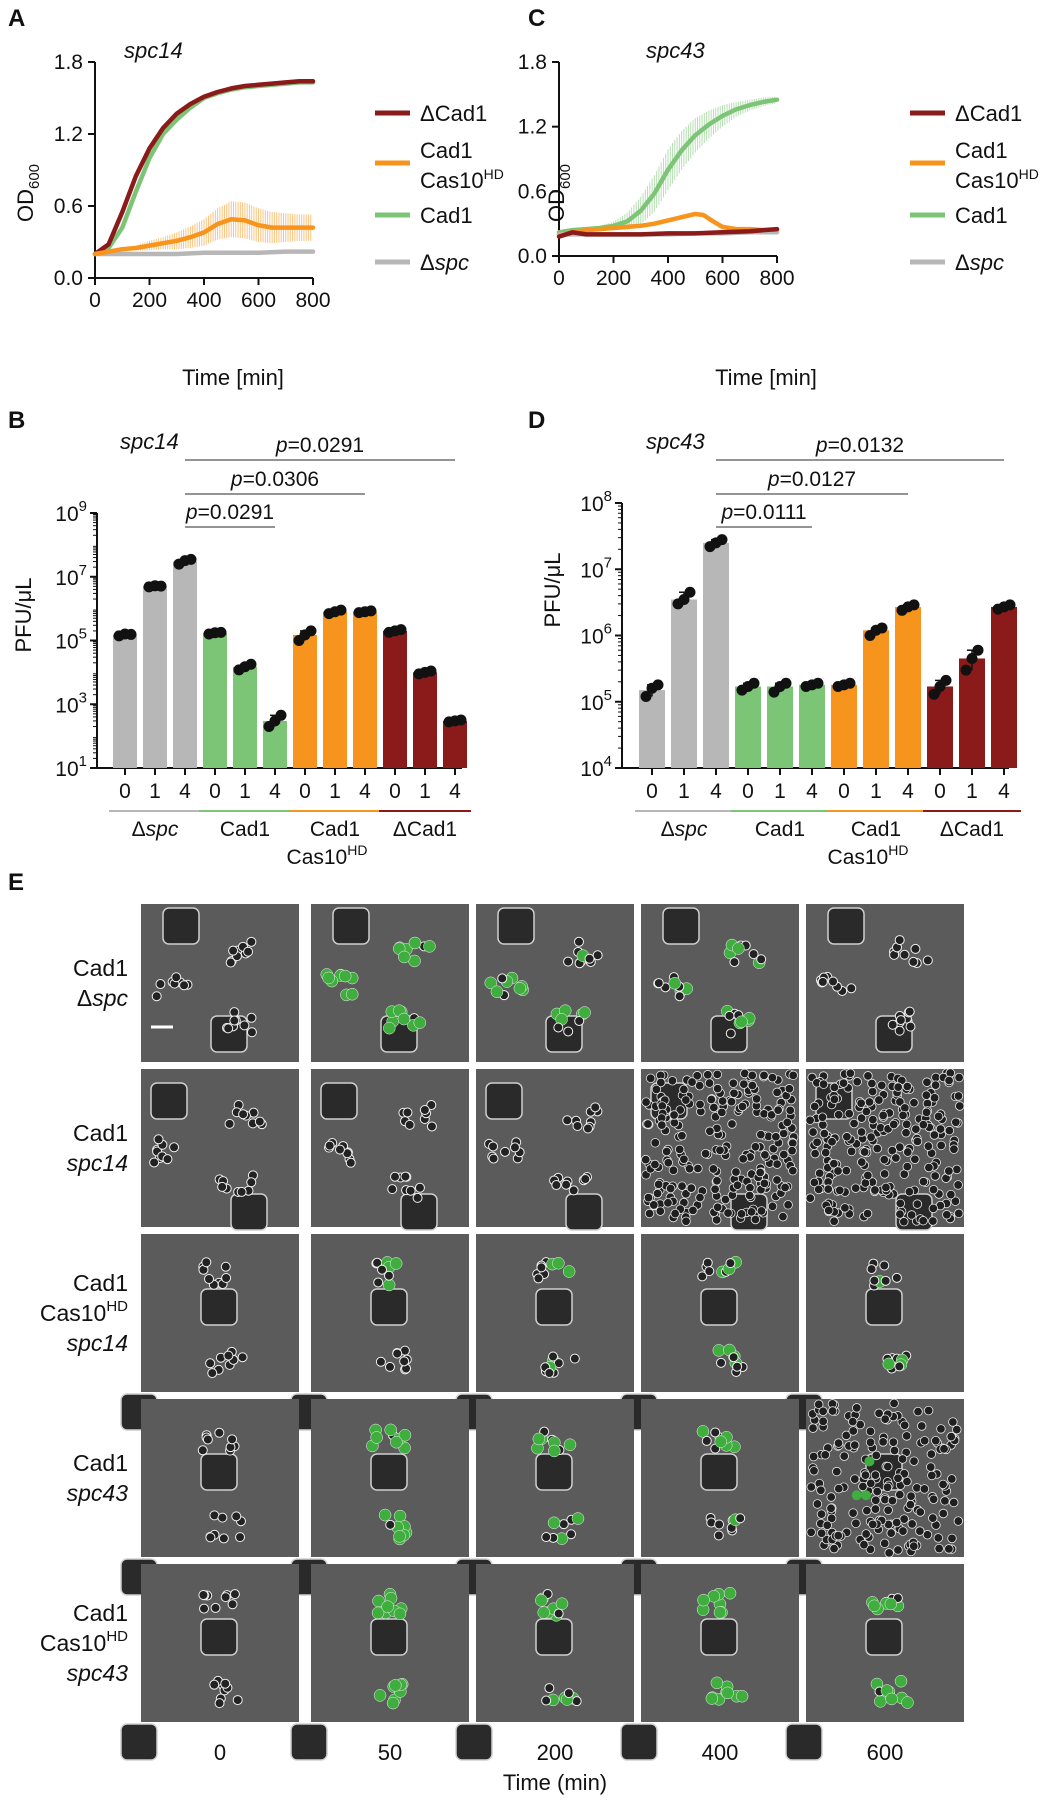 The width and height of the screenshot is (1058, 1800). What do you see at coordinates (185, 791) in the screenshot?
I see `panel-b-x-tick-label: 4` at bounding box center [185, 791].